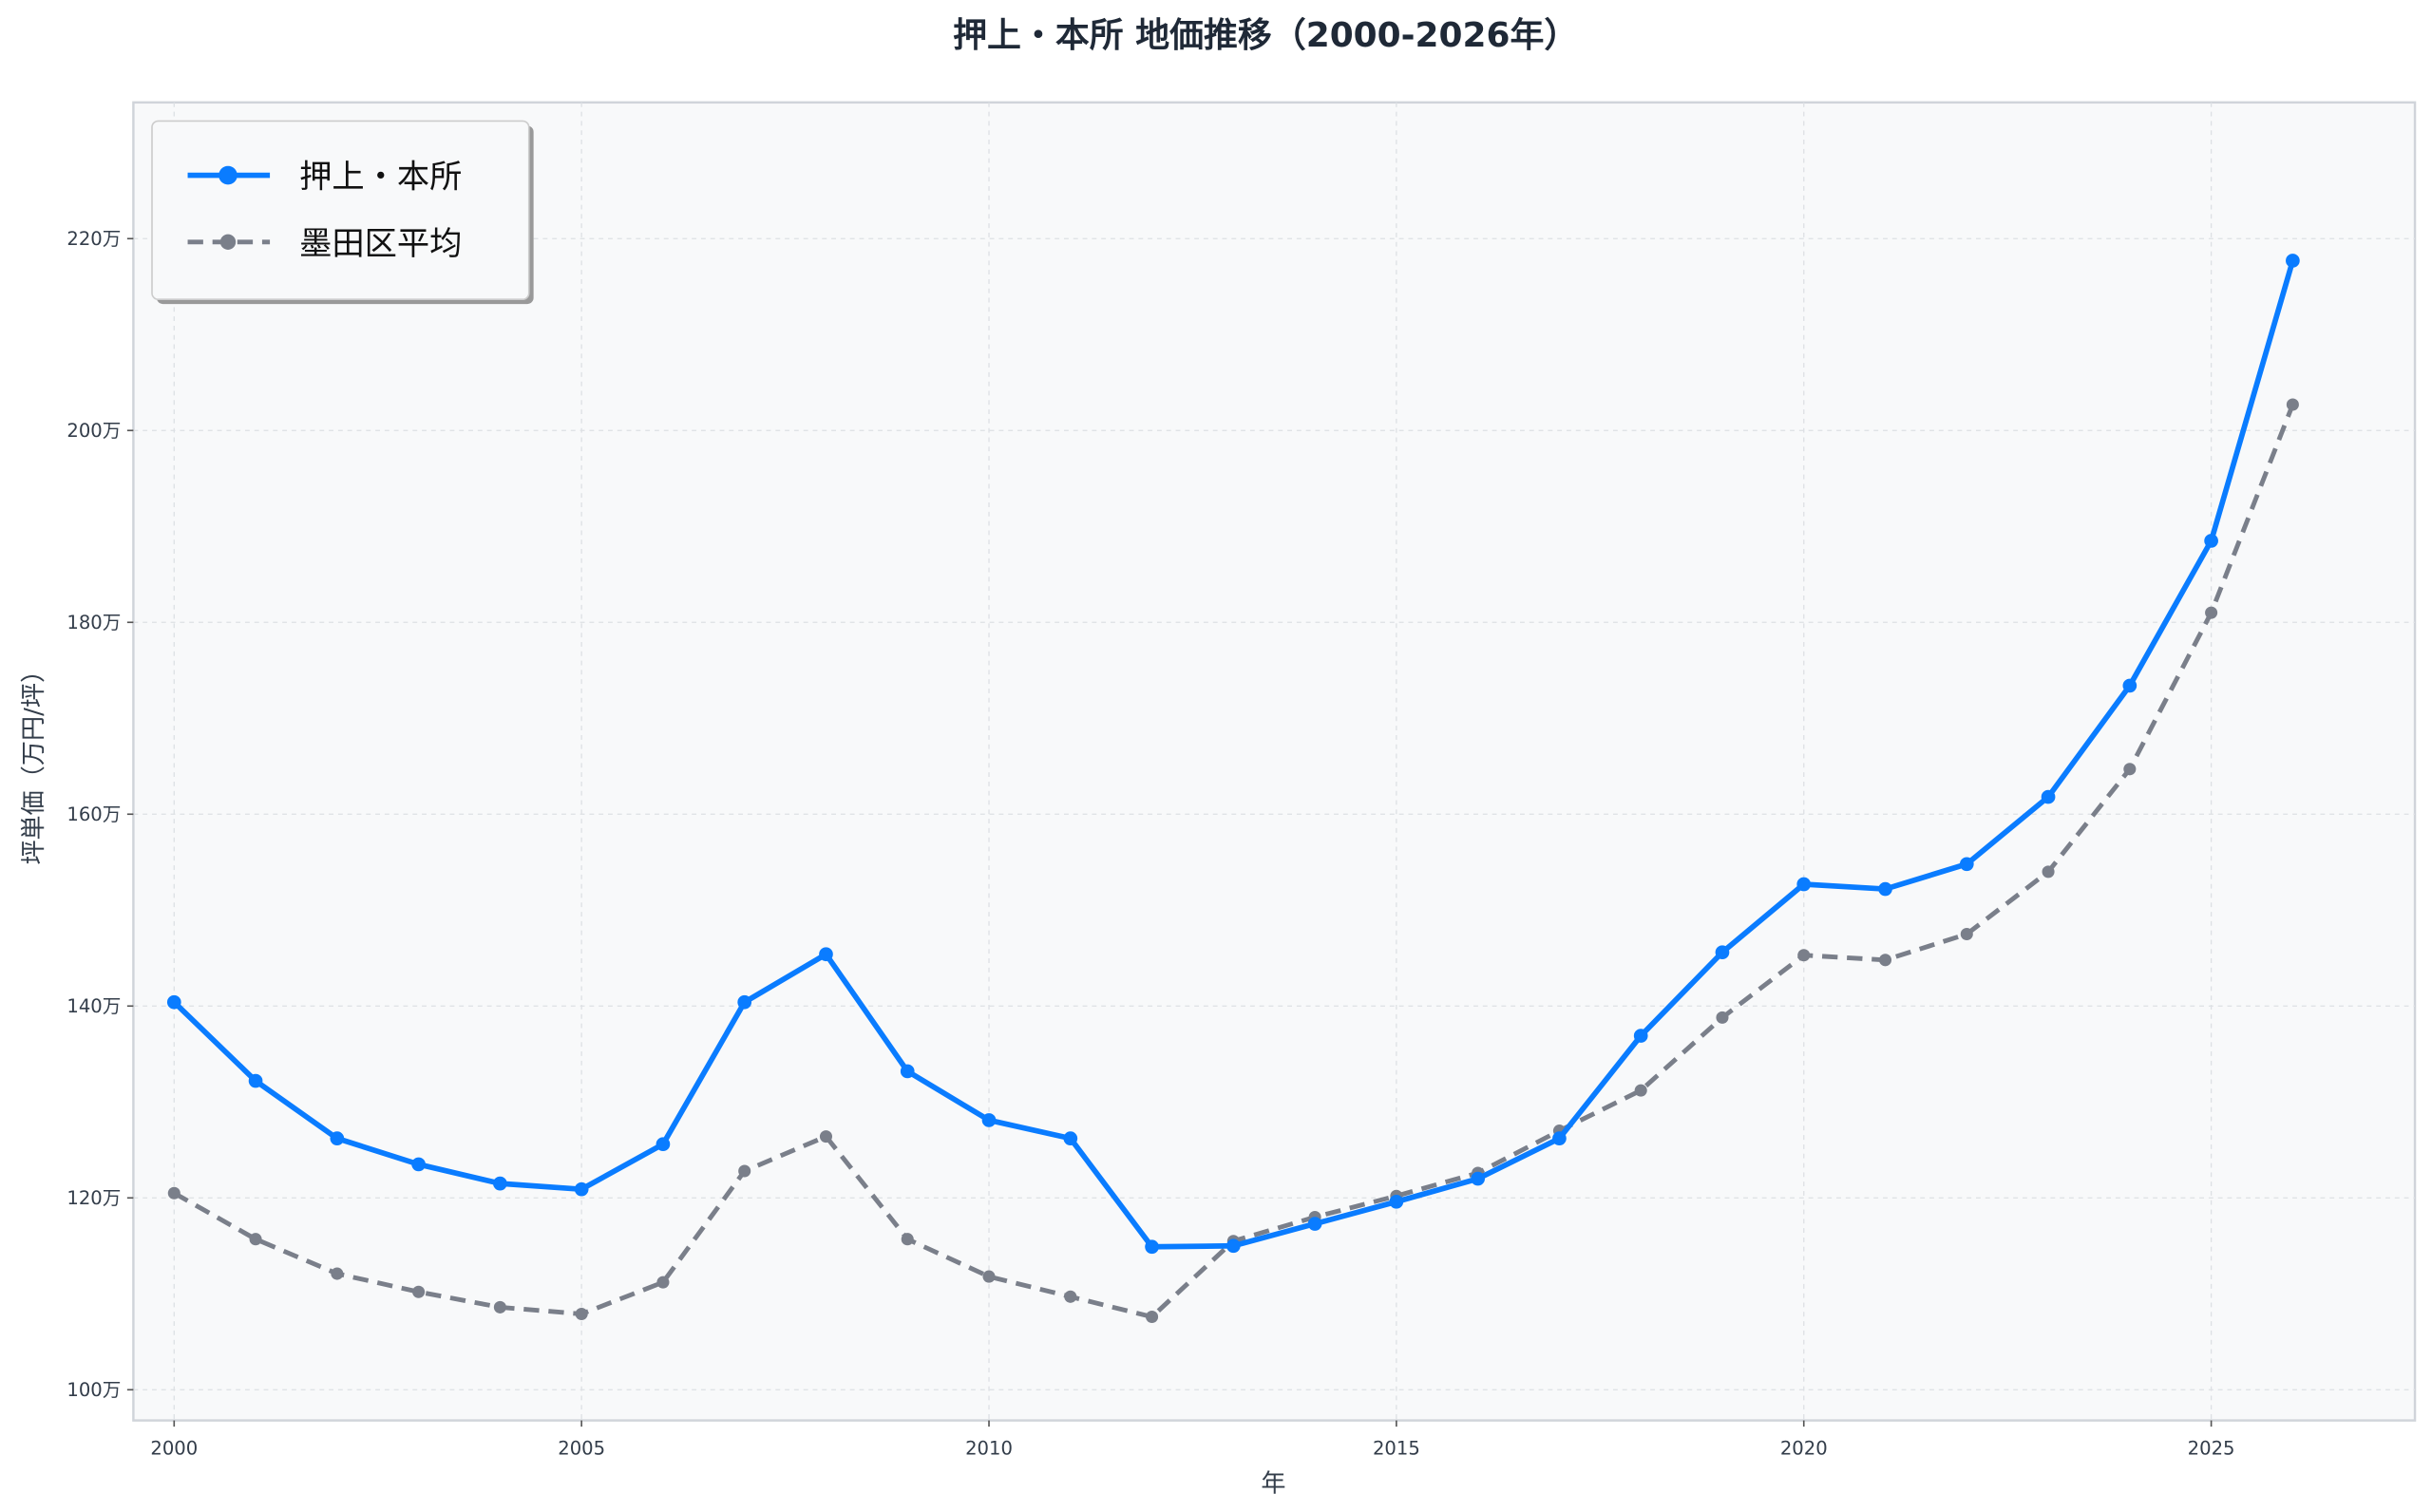 This screenshot has height=1512, width=2432. I want to click on x-tick-label: 2010, so click(989, 1449).